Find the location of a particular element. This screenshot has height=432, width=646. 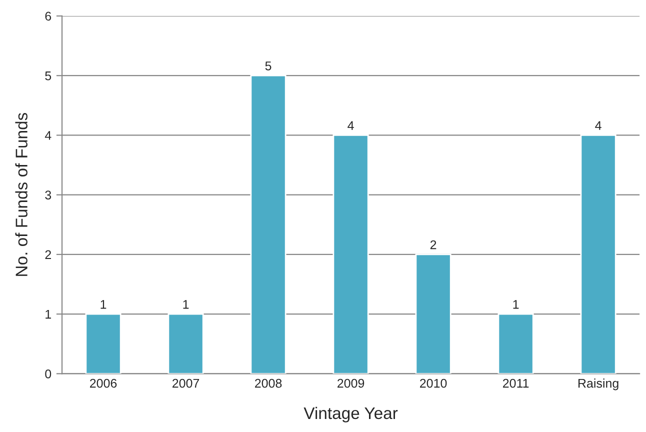

x-tick-label: 2009 is located at coordinates (351, 383).